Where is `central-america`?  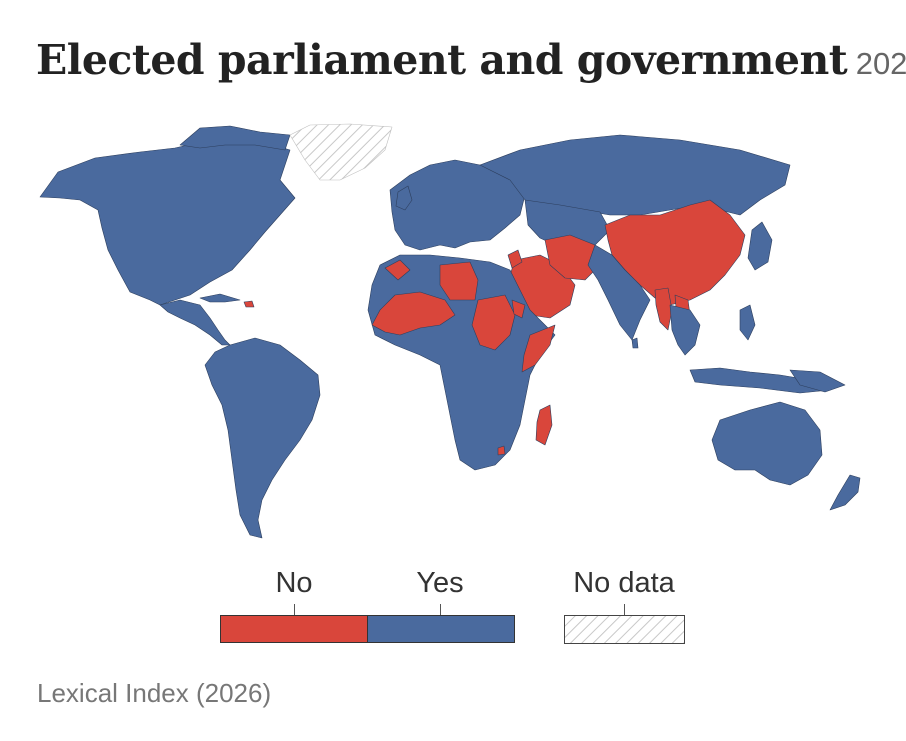 central-america is located at coordinates (195, 322).